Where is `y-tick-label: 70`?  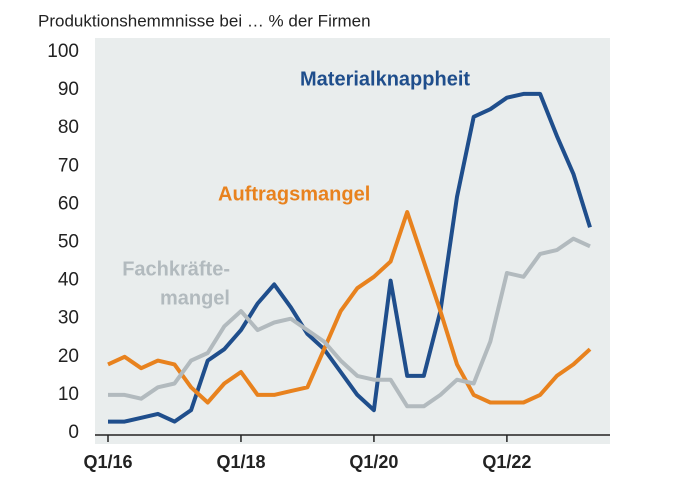
y-tick-label: 70 is located at coordinates (68, 165).